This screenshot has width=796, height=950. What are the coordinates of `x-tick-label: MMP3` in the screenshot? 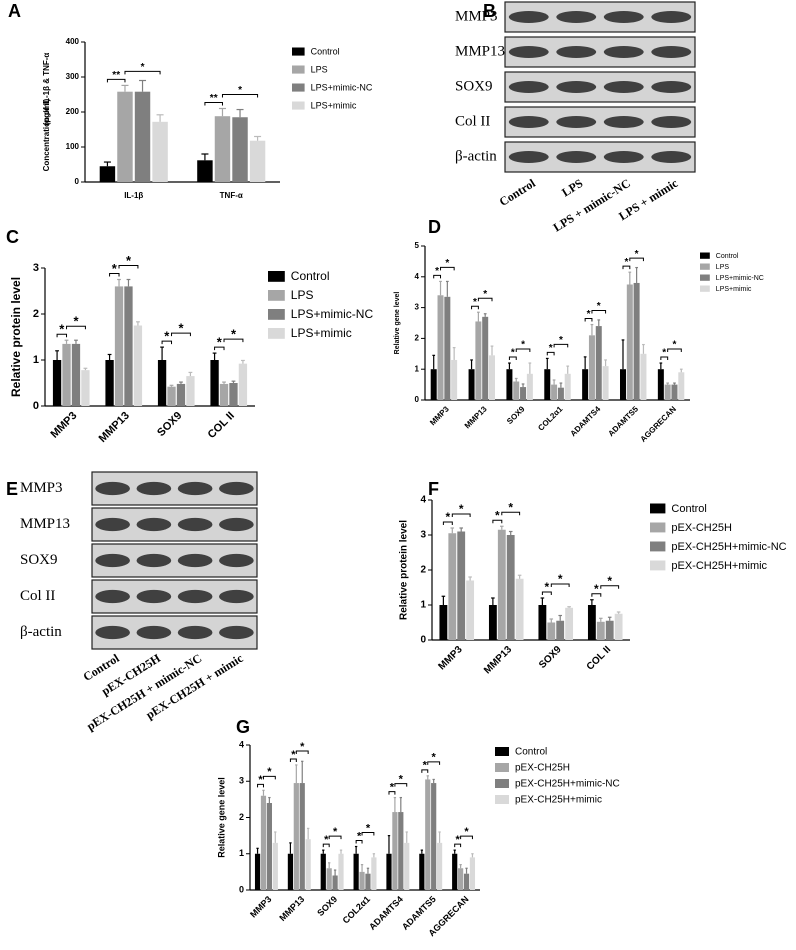 It's located at (63, 425).